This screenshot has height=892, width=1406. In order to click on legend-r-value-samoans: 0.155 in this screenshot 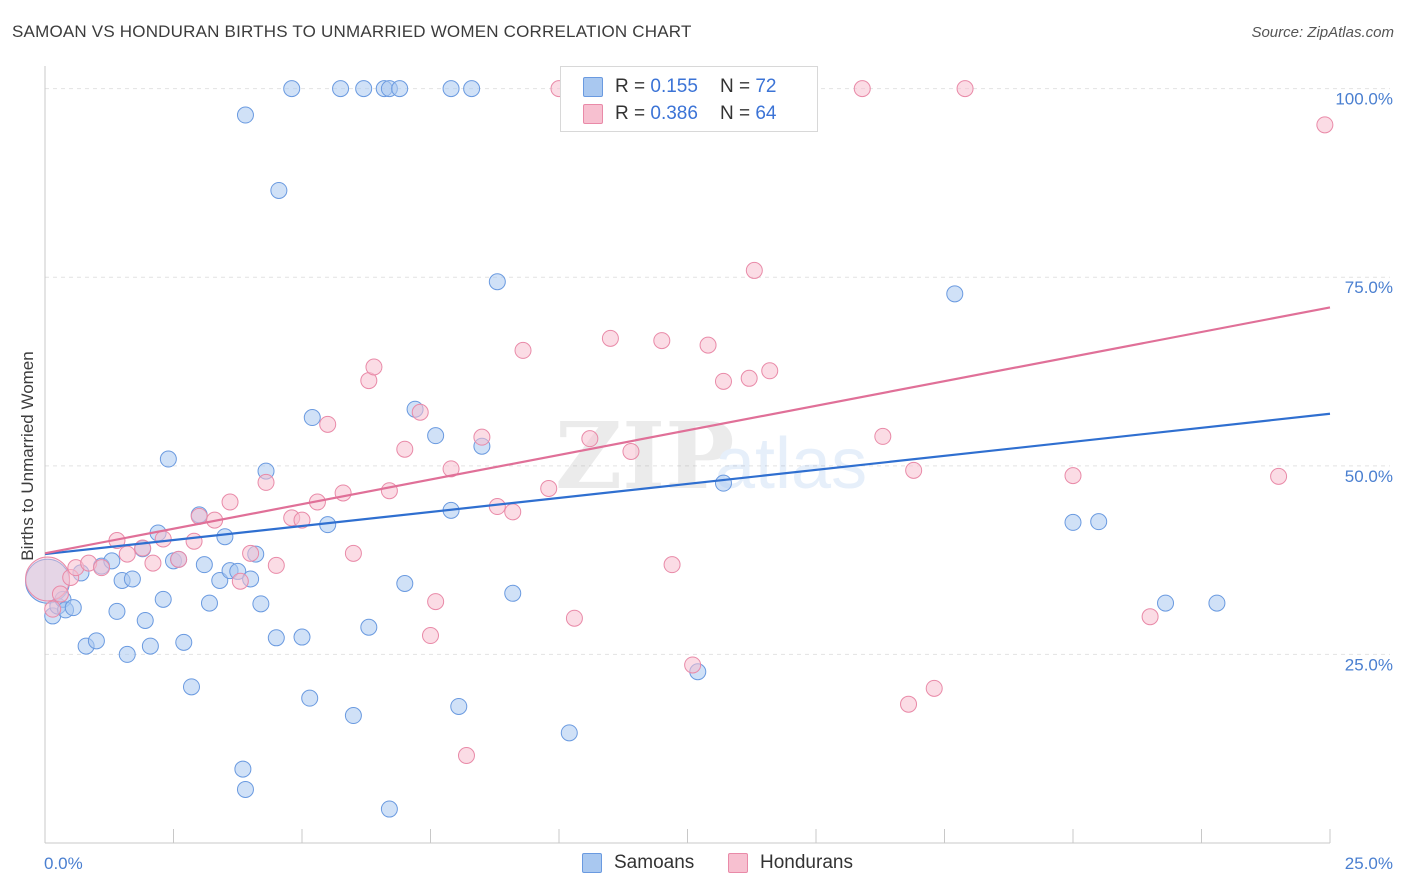, I will do `click(674, 86)`.